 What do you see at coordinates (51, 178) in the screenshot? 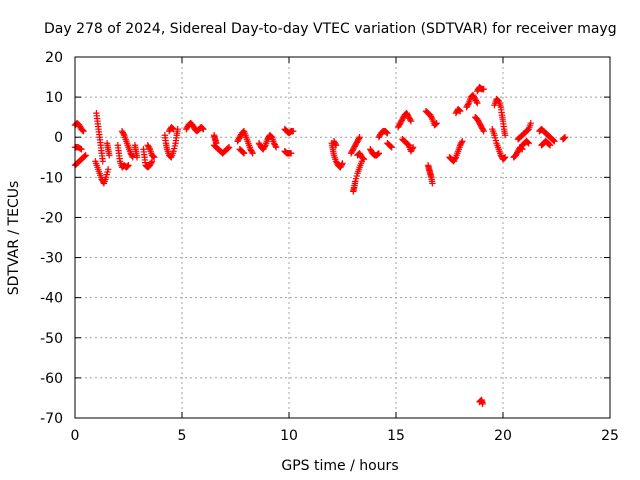
I see `y-tick-label: -10` at bounding box center [51, 178].